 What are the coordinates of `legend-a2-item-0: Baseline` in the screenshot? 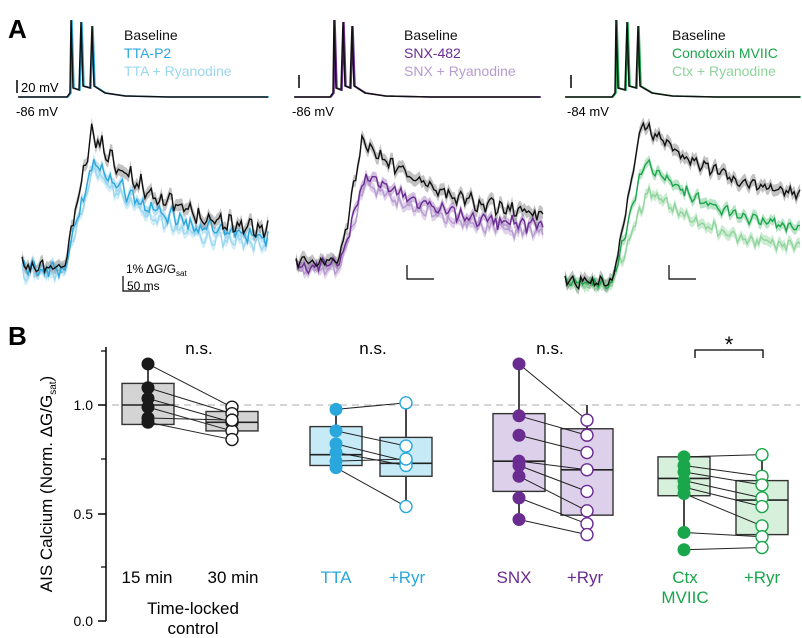 It's located at (431, 35).